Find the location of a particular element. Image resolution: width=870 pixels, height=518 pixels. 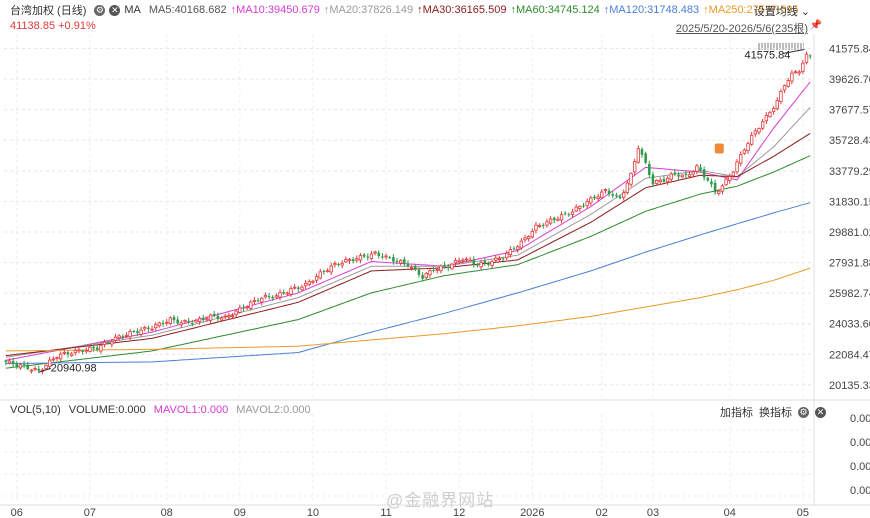

x-tick-label: 10 is located at coordinates (313, 512).